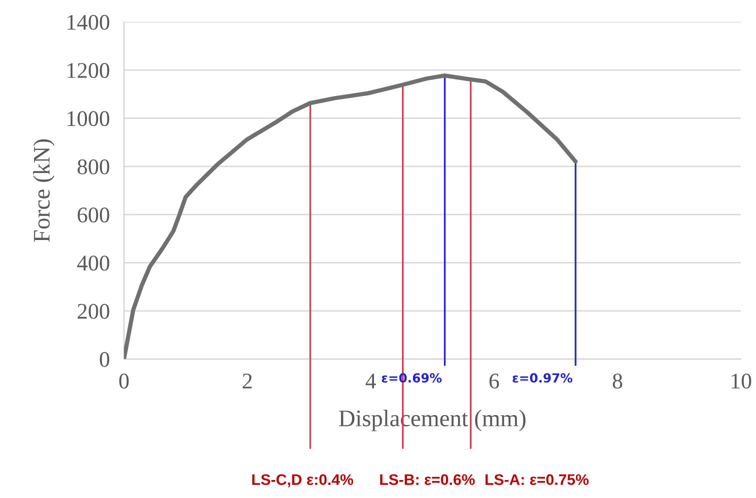  I want to click on x-tick-label: 2, so click(247, 381).